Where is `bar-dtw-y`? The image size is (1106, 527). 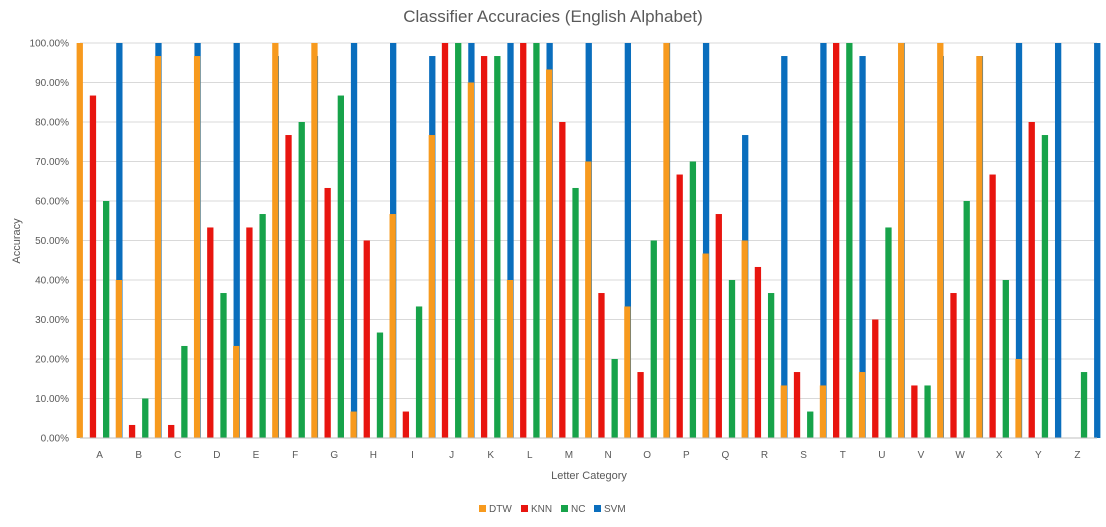
bar-dtw-y is located at coordinates (1018, 398).